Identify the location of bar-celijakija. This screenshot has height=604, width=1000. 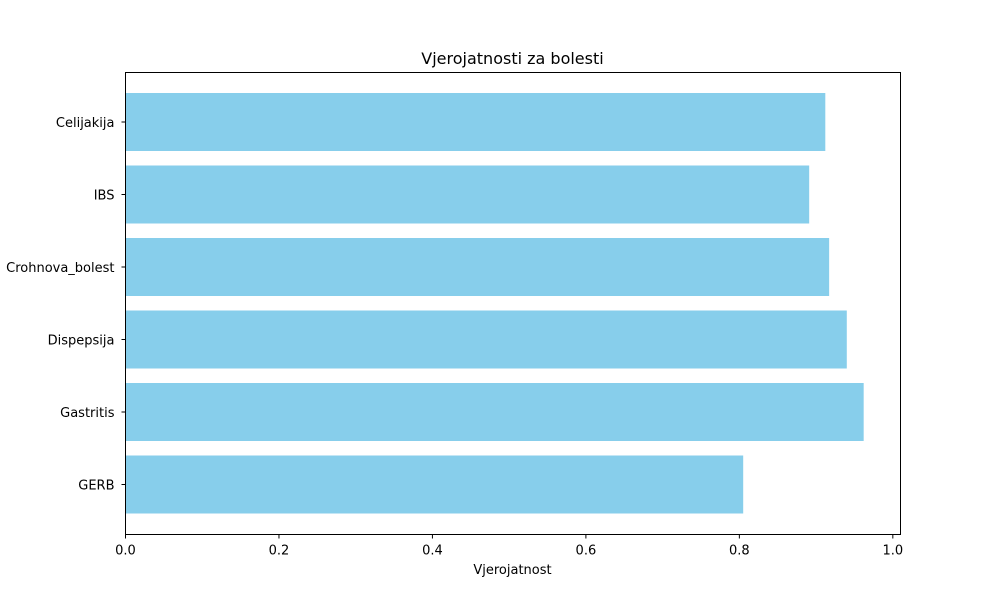
(475, 122).